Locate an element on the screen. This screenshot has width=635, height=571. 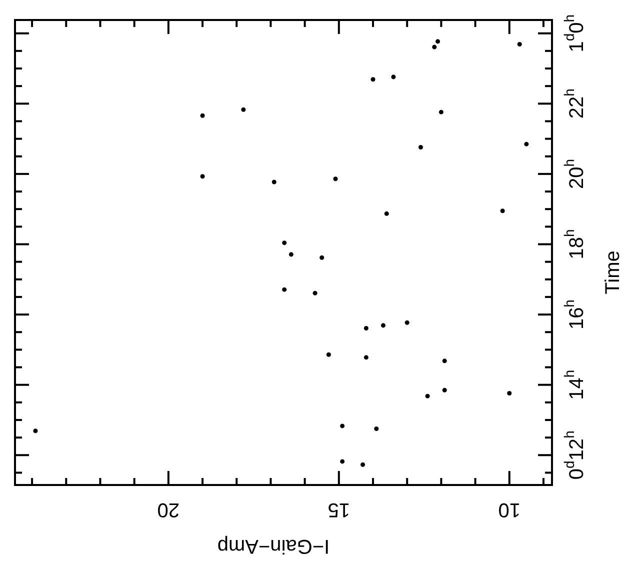
x-tick-label: 20 is located at coordinates (168, 509).